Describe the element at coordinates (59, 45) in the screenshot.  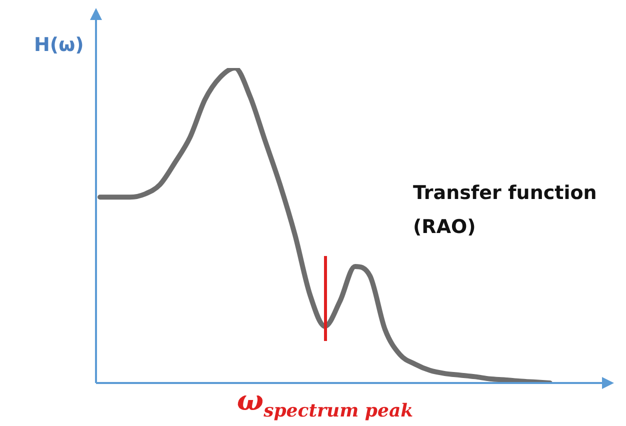
I see `y-axis-title: H(ω)` at that location.